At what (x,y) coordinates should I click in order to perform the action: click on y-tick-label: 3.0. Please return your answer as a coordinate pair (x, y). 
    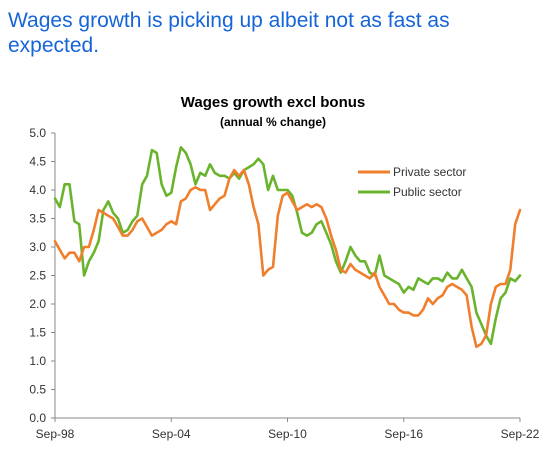
    Looking at the image, I should click on (37, 247).